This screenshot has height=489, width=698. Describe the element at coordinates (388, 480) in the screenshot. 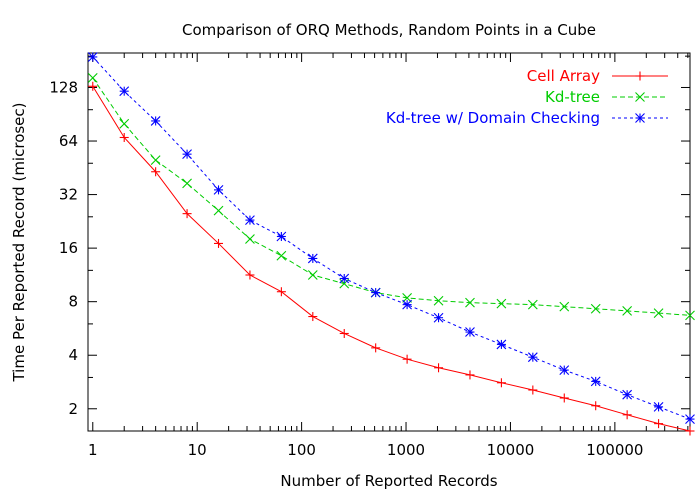

I see `x-axis-label: Number of Reported Records` at that location.